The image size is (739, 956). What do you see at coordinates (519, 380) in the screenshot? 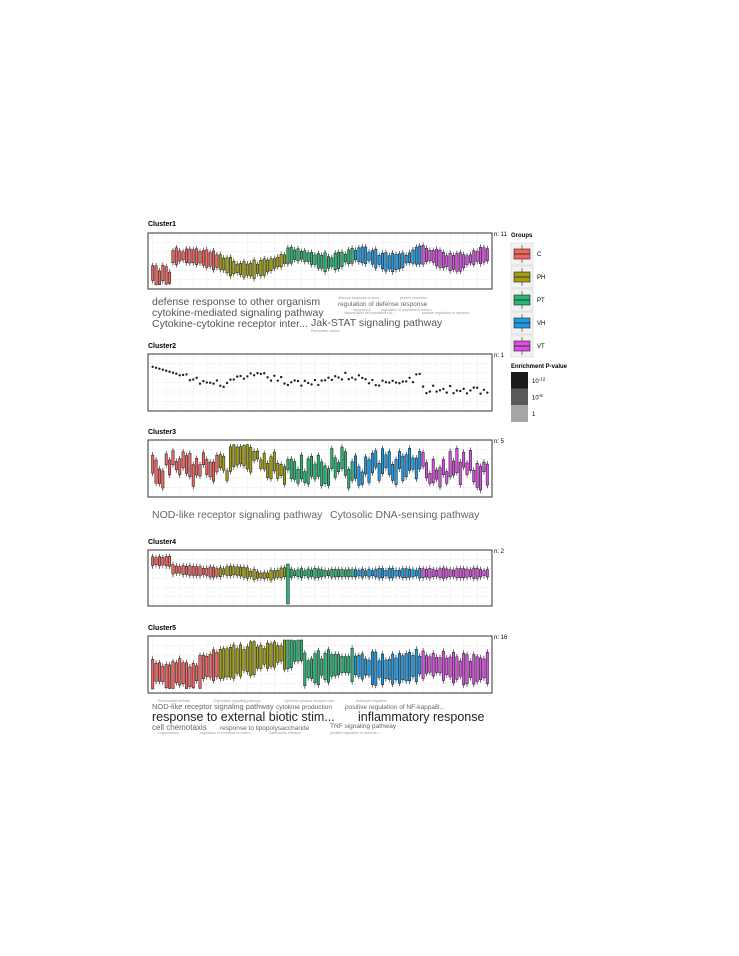
I see `pvalue-swatch` at bounding box center [519, 380].